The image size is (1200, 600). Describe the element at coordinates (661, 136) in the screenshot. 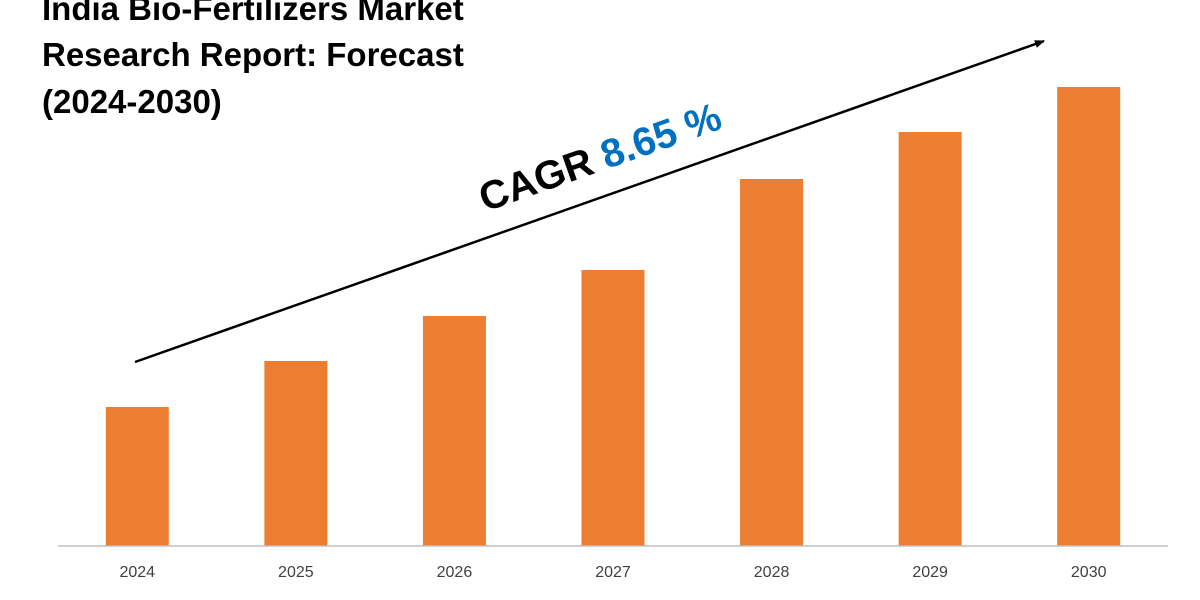

I see `cagr-value: 8.65 %` at that location.